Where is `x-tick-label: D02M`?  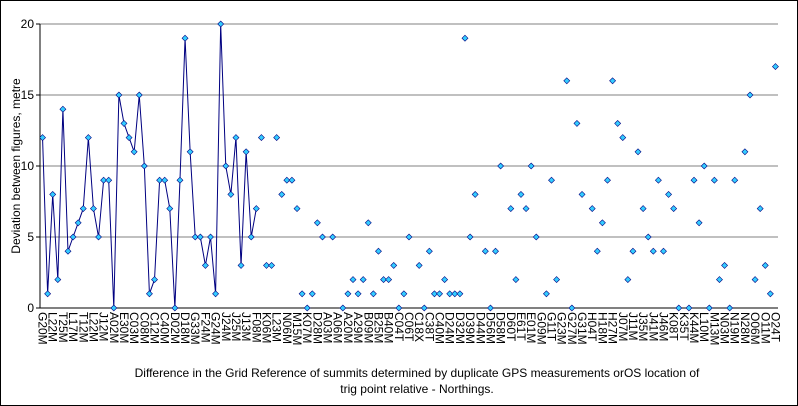 x-tick-label: D02M is located at coordinates (175, 328).